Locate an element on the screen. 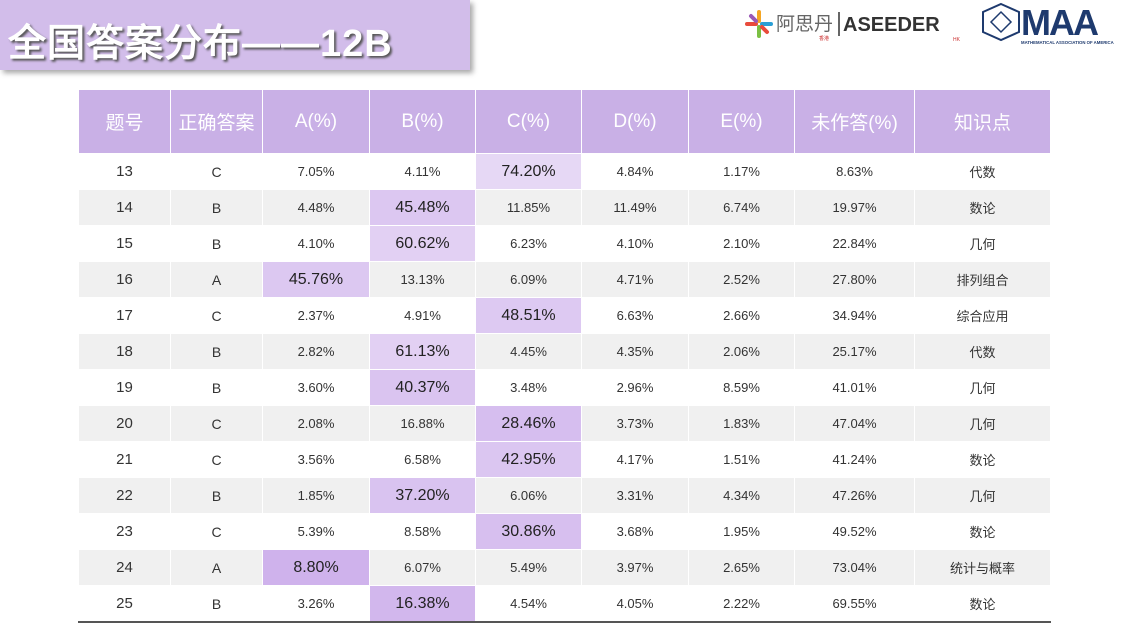  table-row: 14 B 4.48% 45.48% 11.85% 11.49% 6.74% 19.97% 数论 is located at coordinates (564, 207).